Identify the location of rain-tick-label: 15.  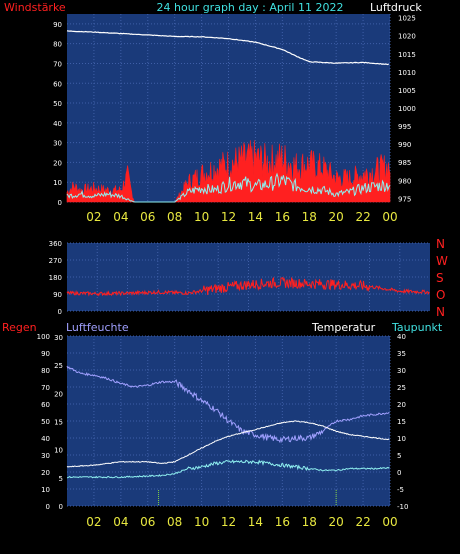
(58, 423).